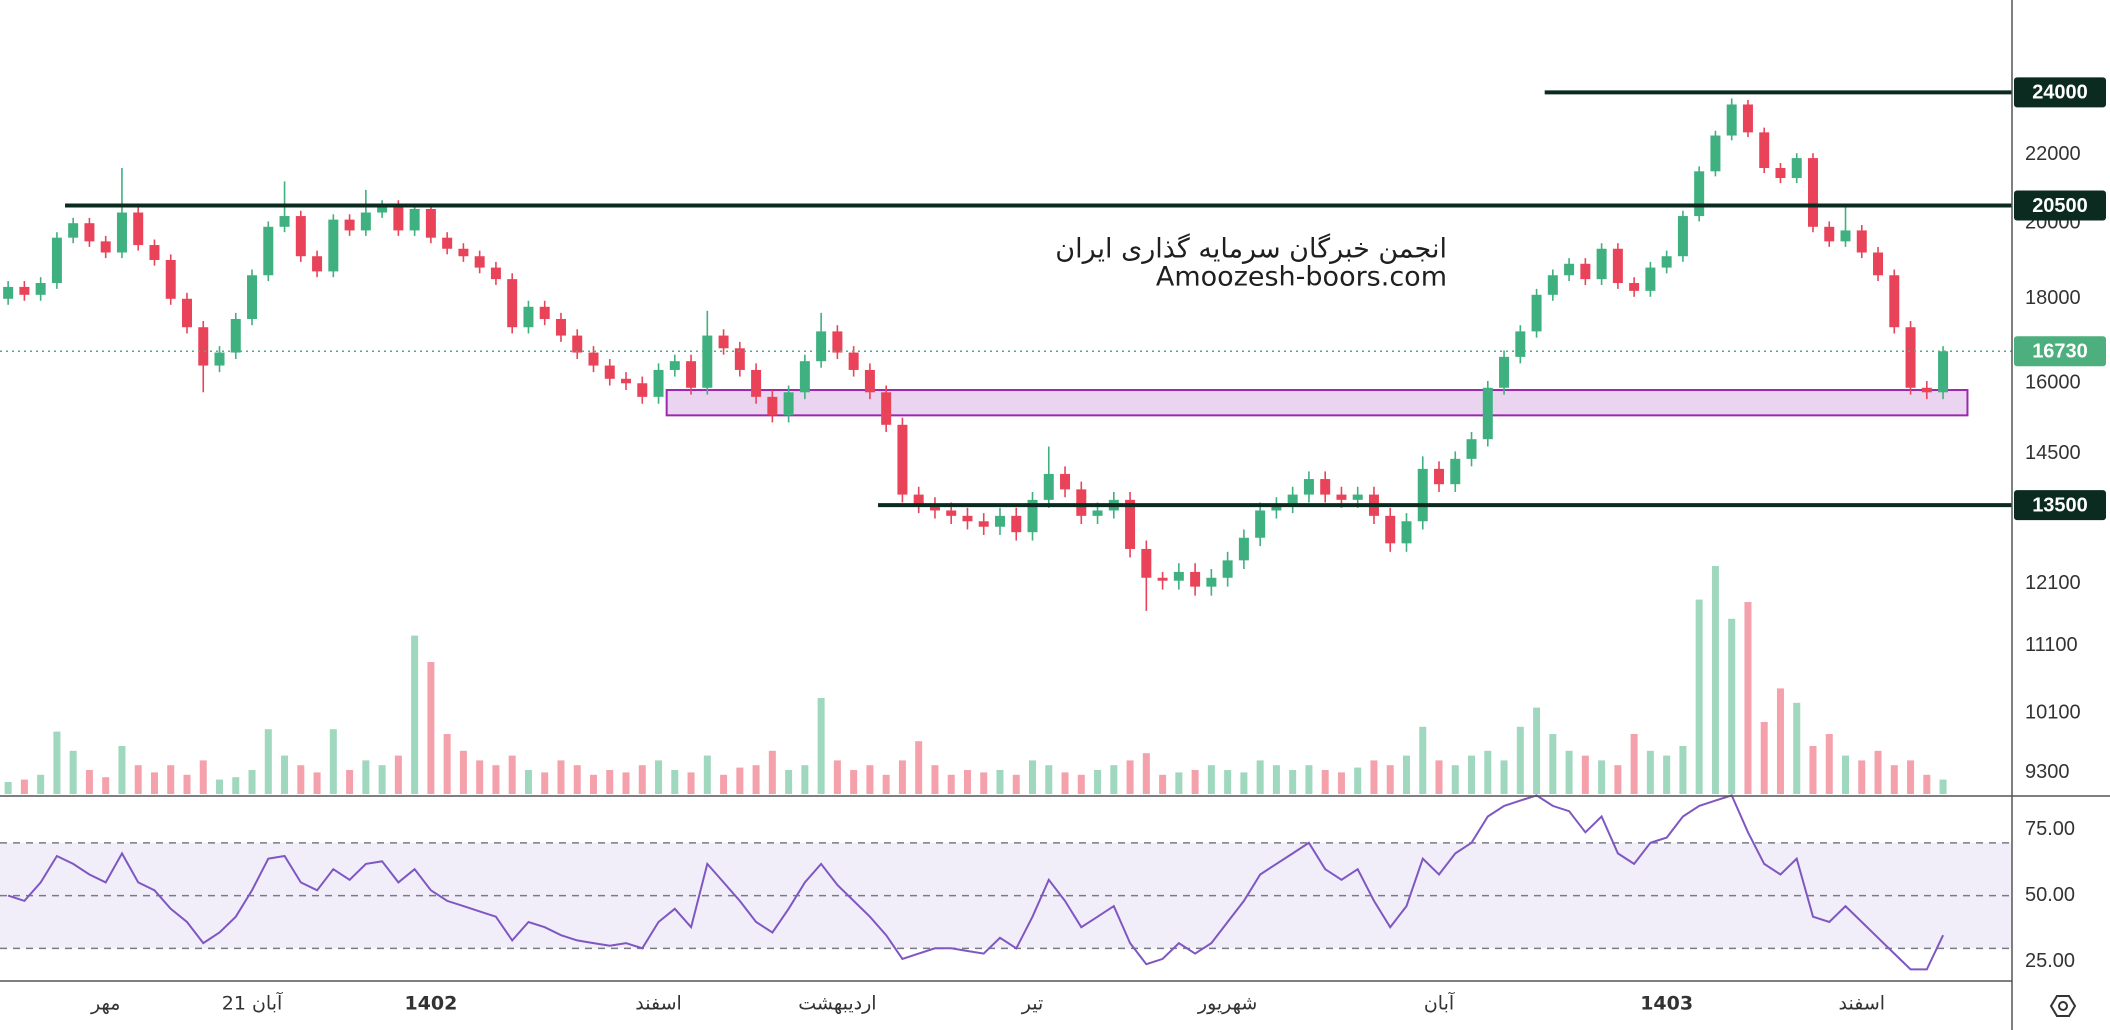 Image resolution: width=2110 pixels, height=1030 pixels. What do you see at coordinates (2060, 205) in the screenshot?
I see `level-label-box` at bounding box center [2060, 205].